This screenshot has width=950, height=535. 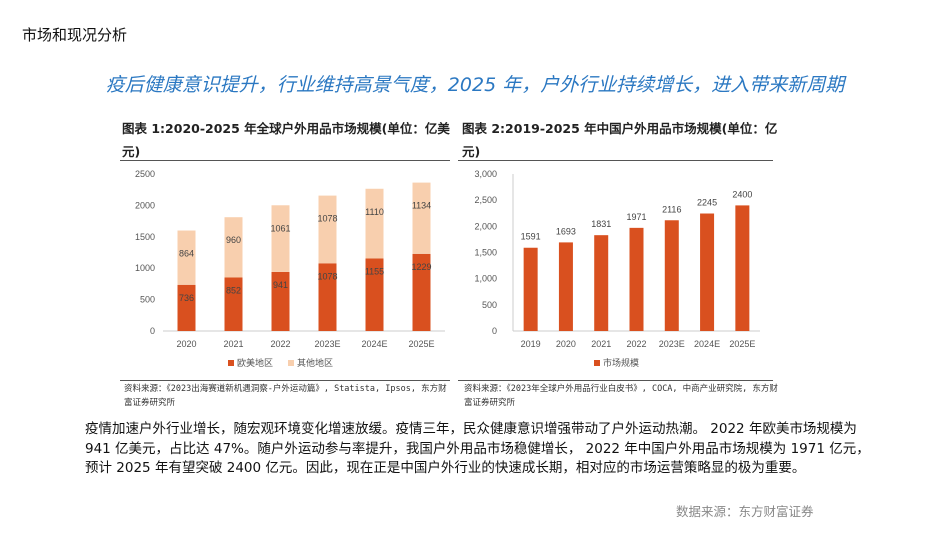 What do you see at coordinates (566, 231) in the screenshot?
I see `data-label: 1693` at bounding box center [566, 231].